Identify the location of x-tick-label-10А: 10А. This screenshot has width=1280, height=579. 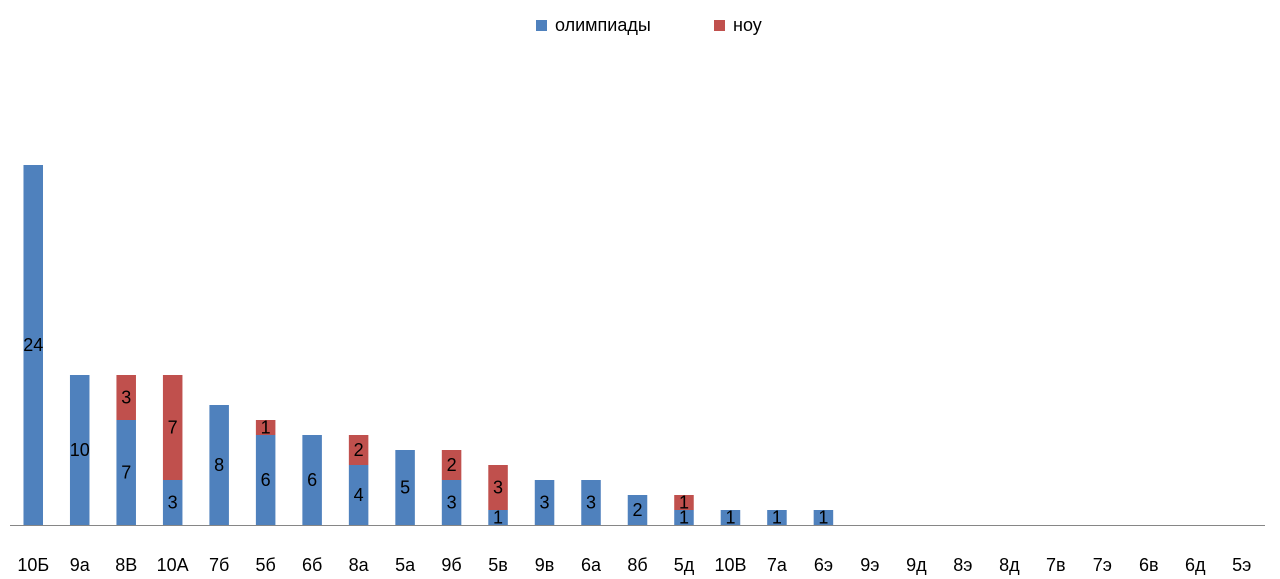
(173, 565).